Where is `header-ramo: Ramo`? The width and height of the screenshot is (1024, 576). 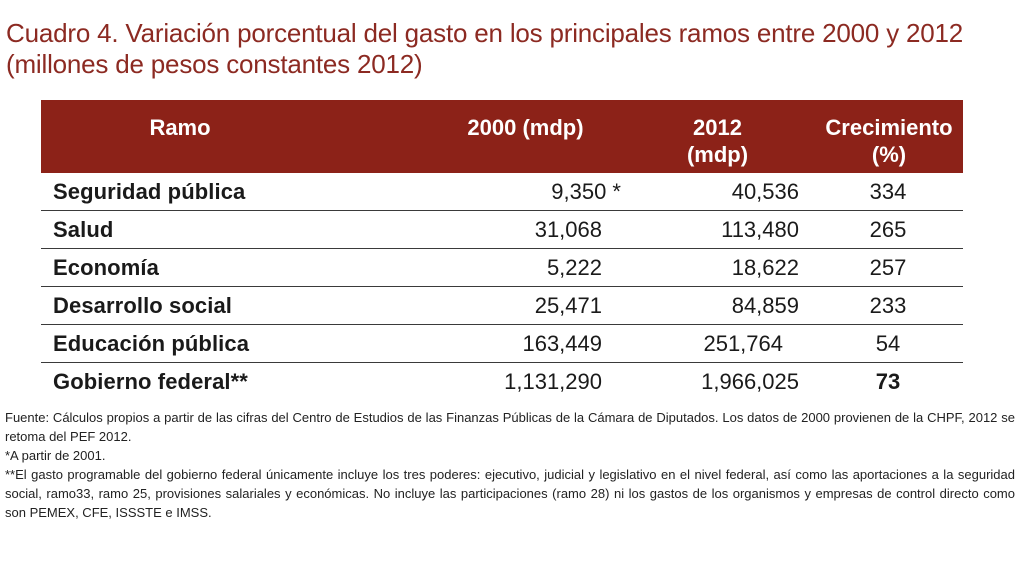 header-ramo: Ramo is located at coordinates (180, 127).